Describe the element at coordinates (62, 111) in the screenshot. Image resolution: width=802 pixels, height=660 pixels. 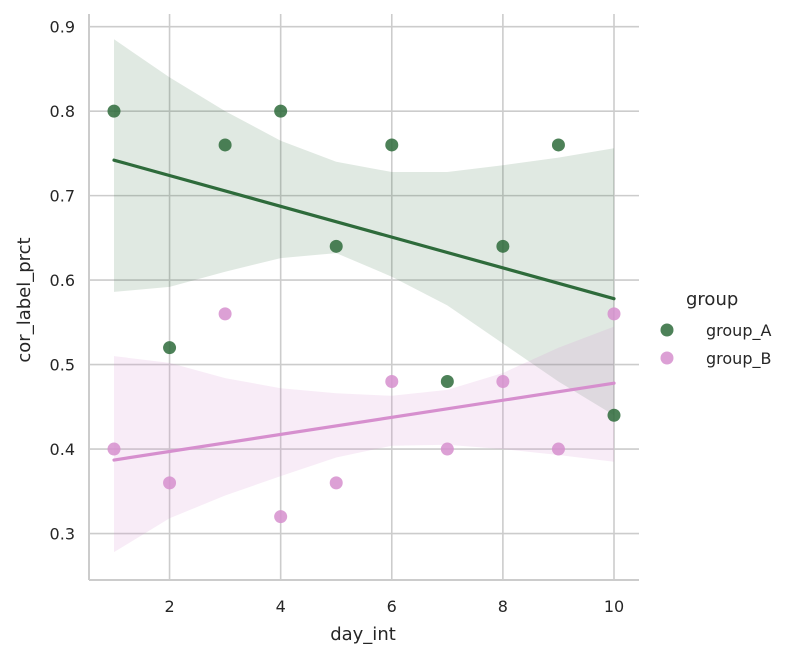
I see `y-tick-label: 0.8` at that location.